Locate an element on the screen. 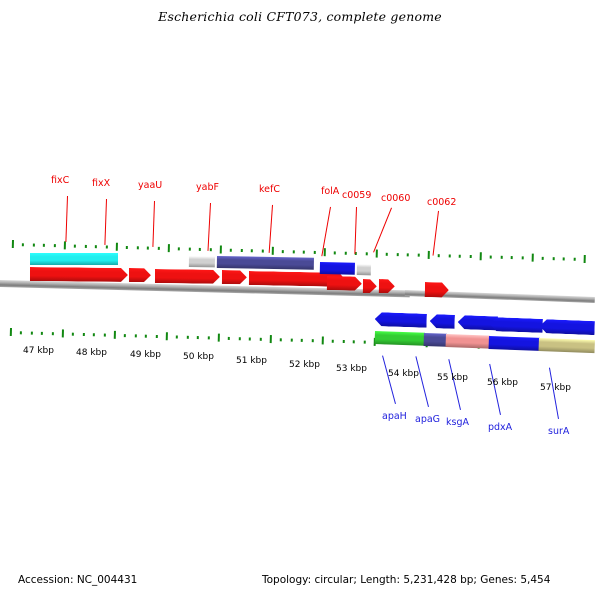 This screenshot has width=600, height=600. gene-label-fixX: fixX is located at coordinates (101, 183).